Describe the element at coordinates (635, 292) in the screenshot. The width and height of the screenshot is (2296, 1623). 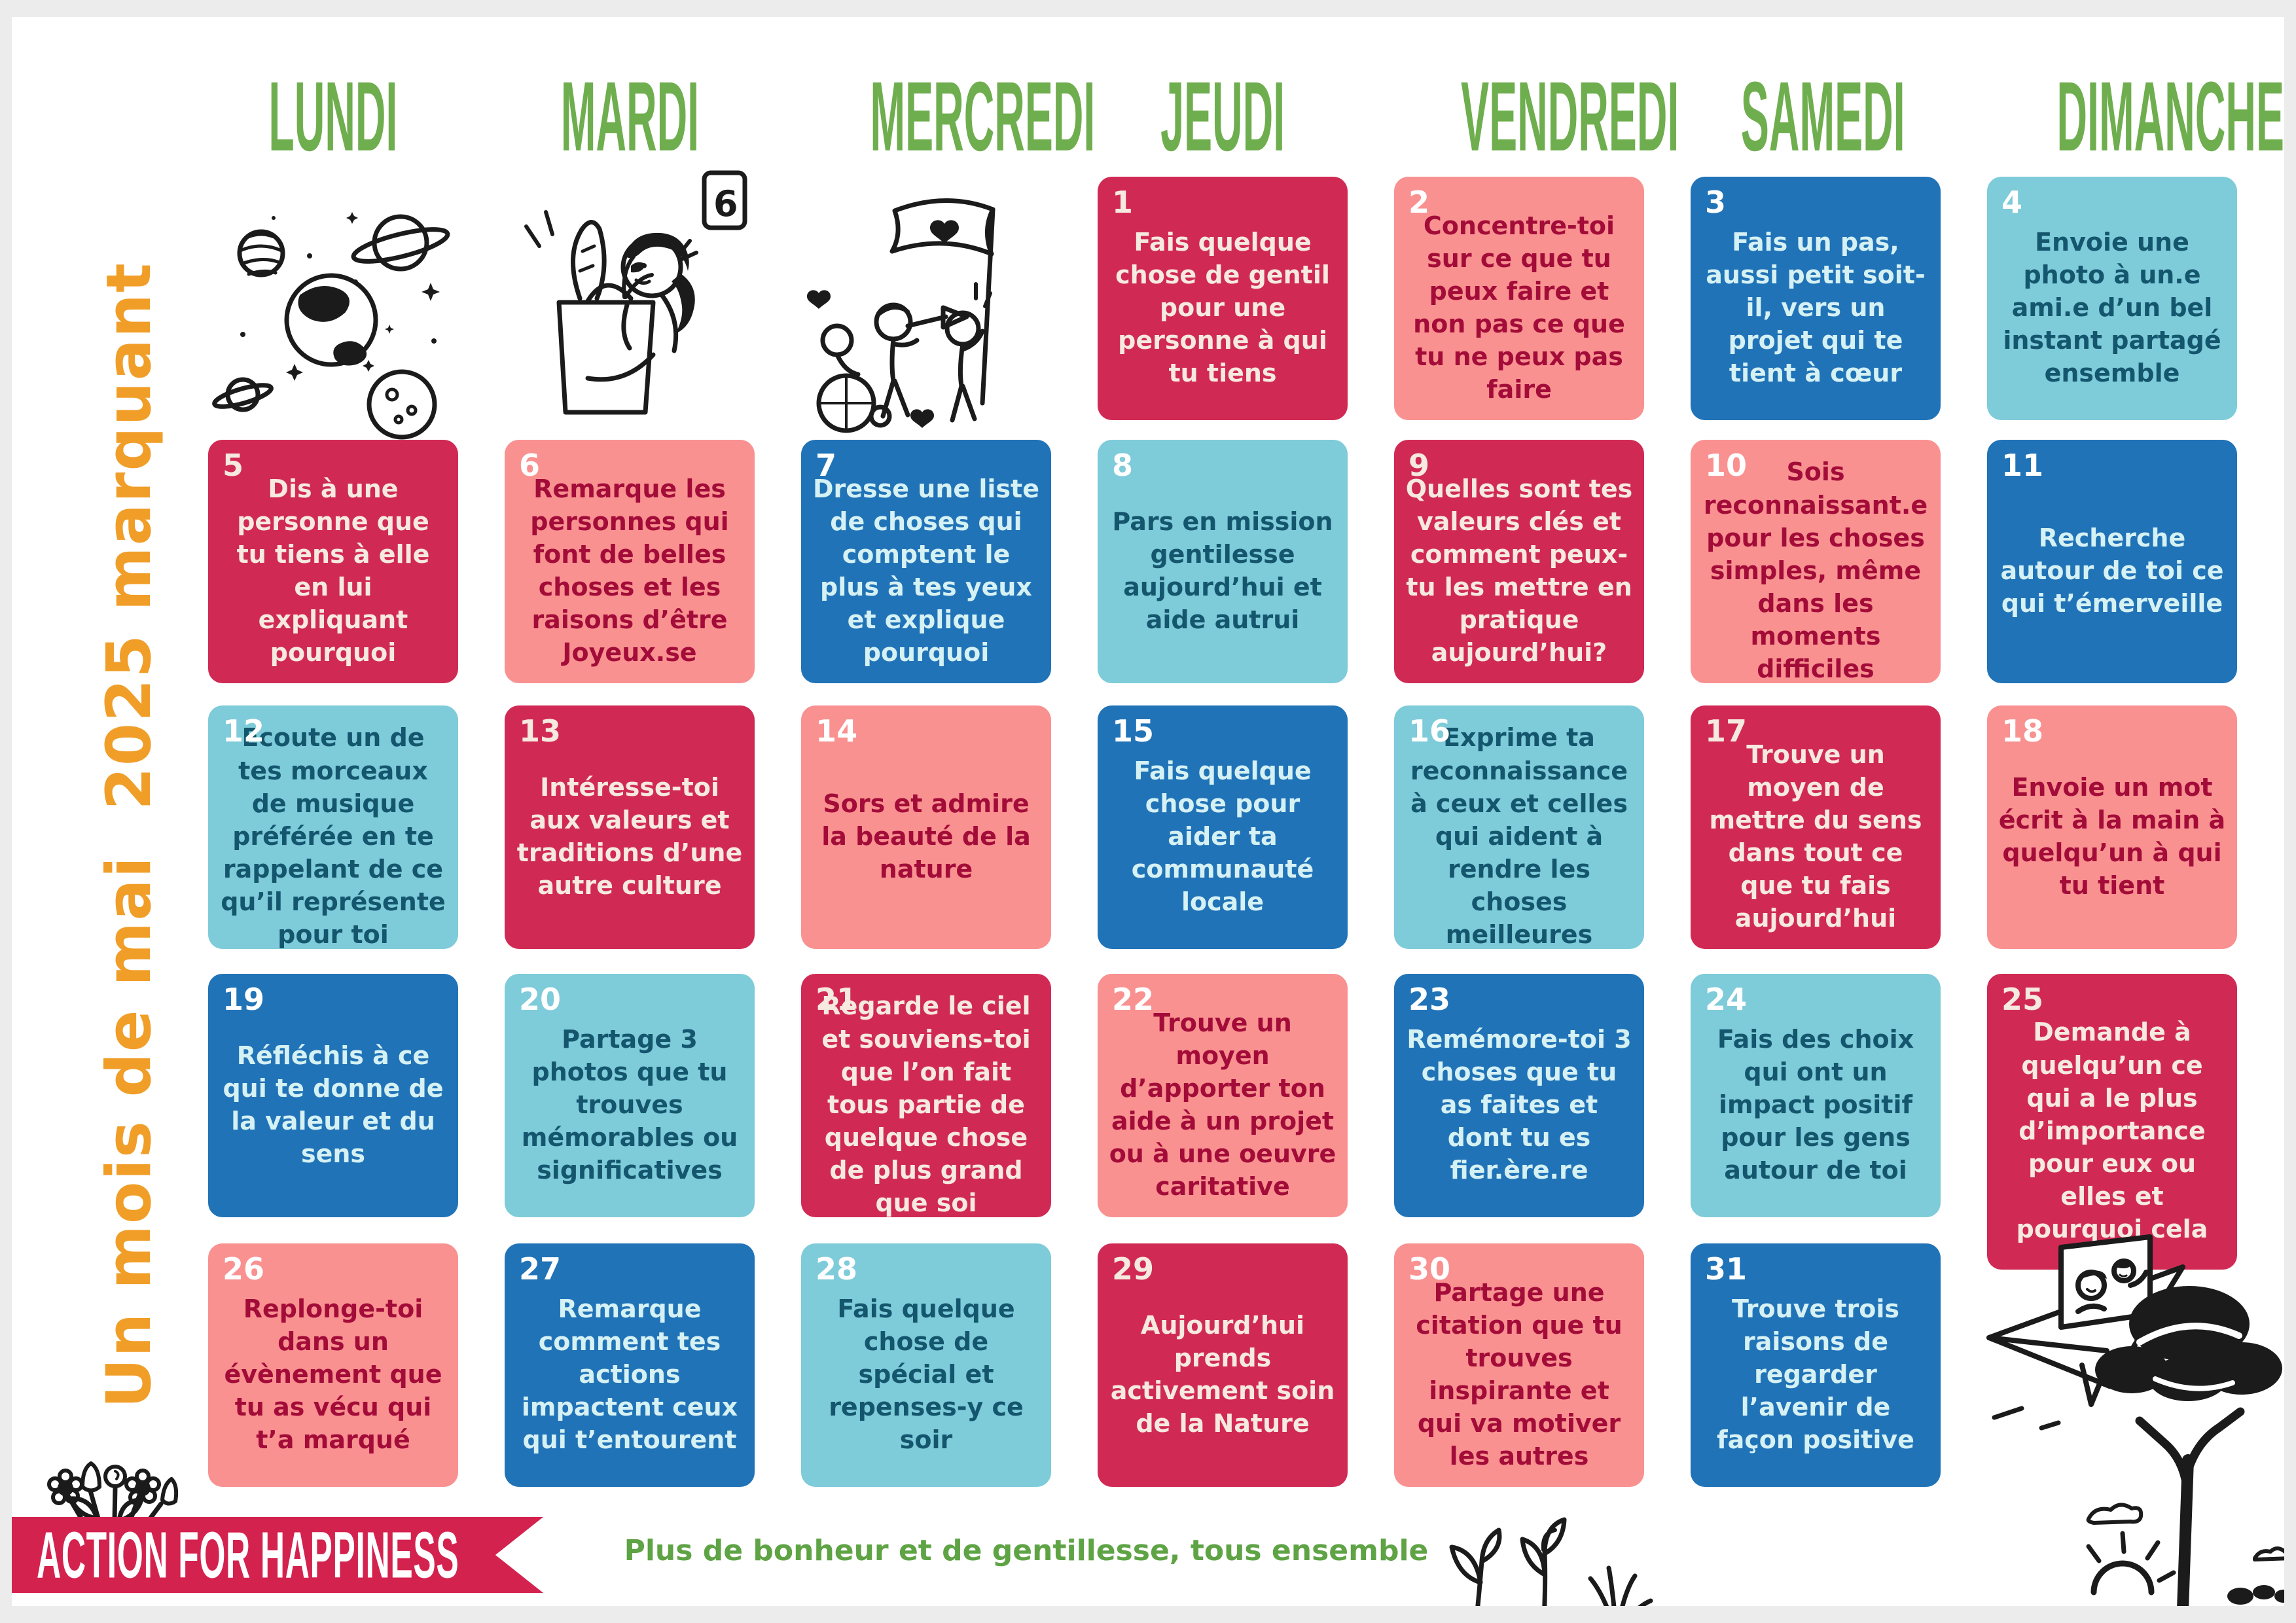
I see `grocery-person-illustration: 6` at that location.